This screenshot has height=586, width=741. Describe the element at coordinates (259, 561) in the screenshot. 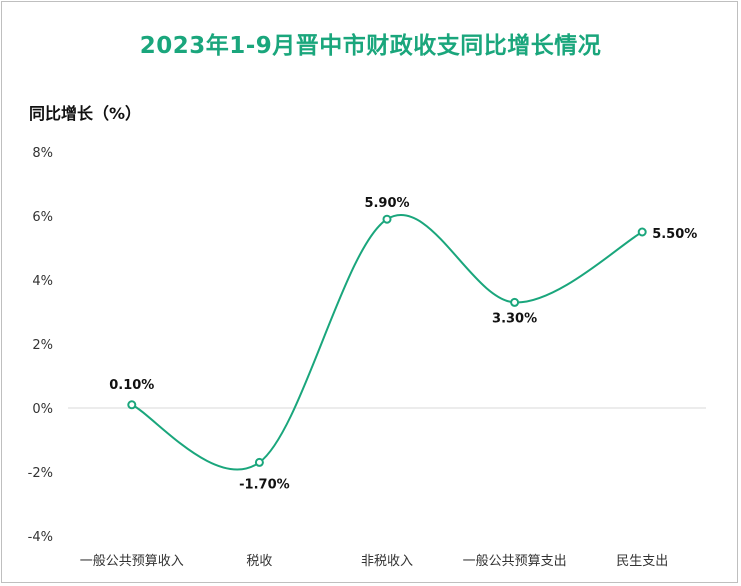

I see `x-tick-label: 税收` at that location.